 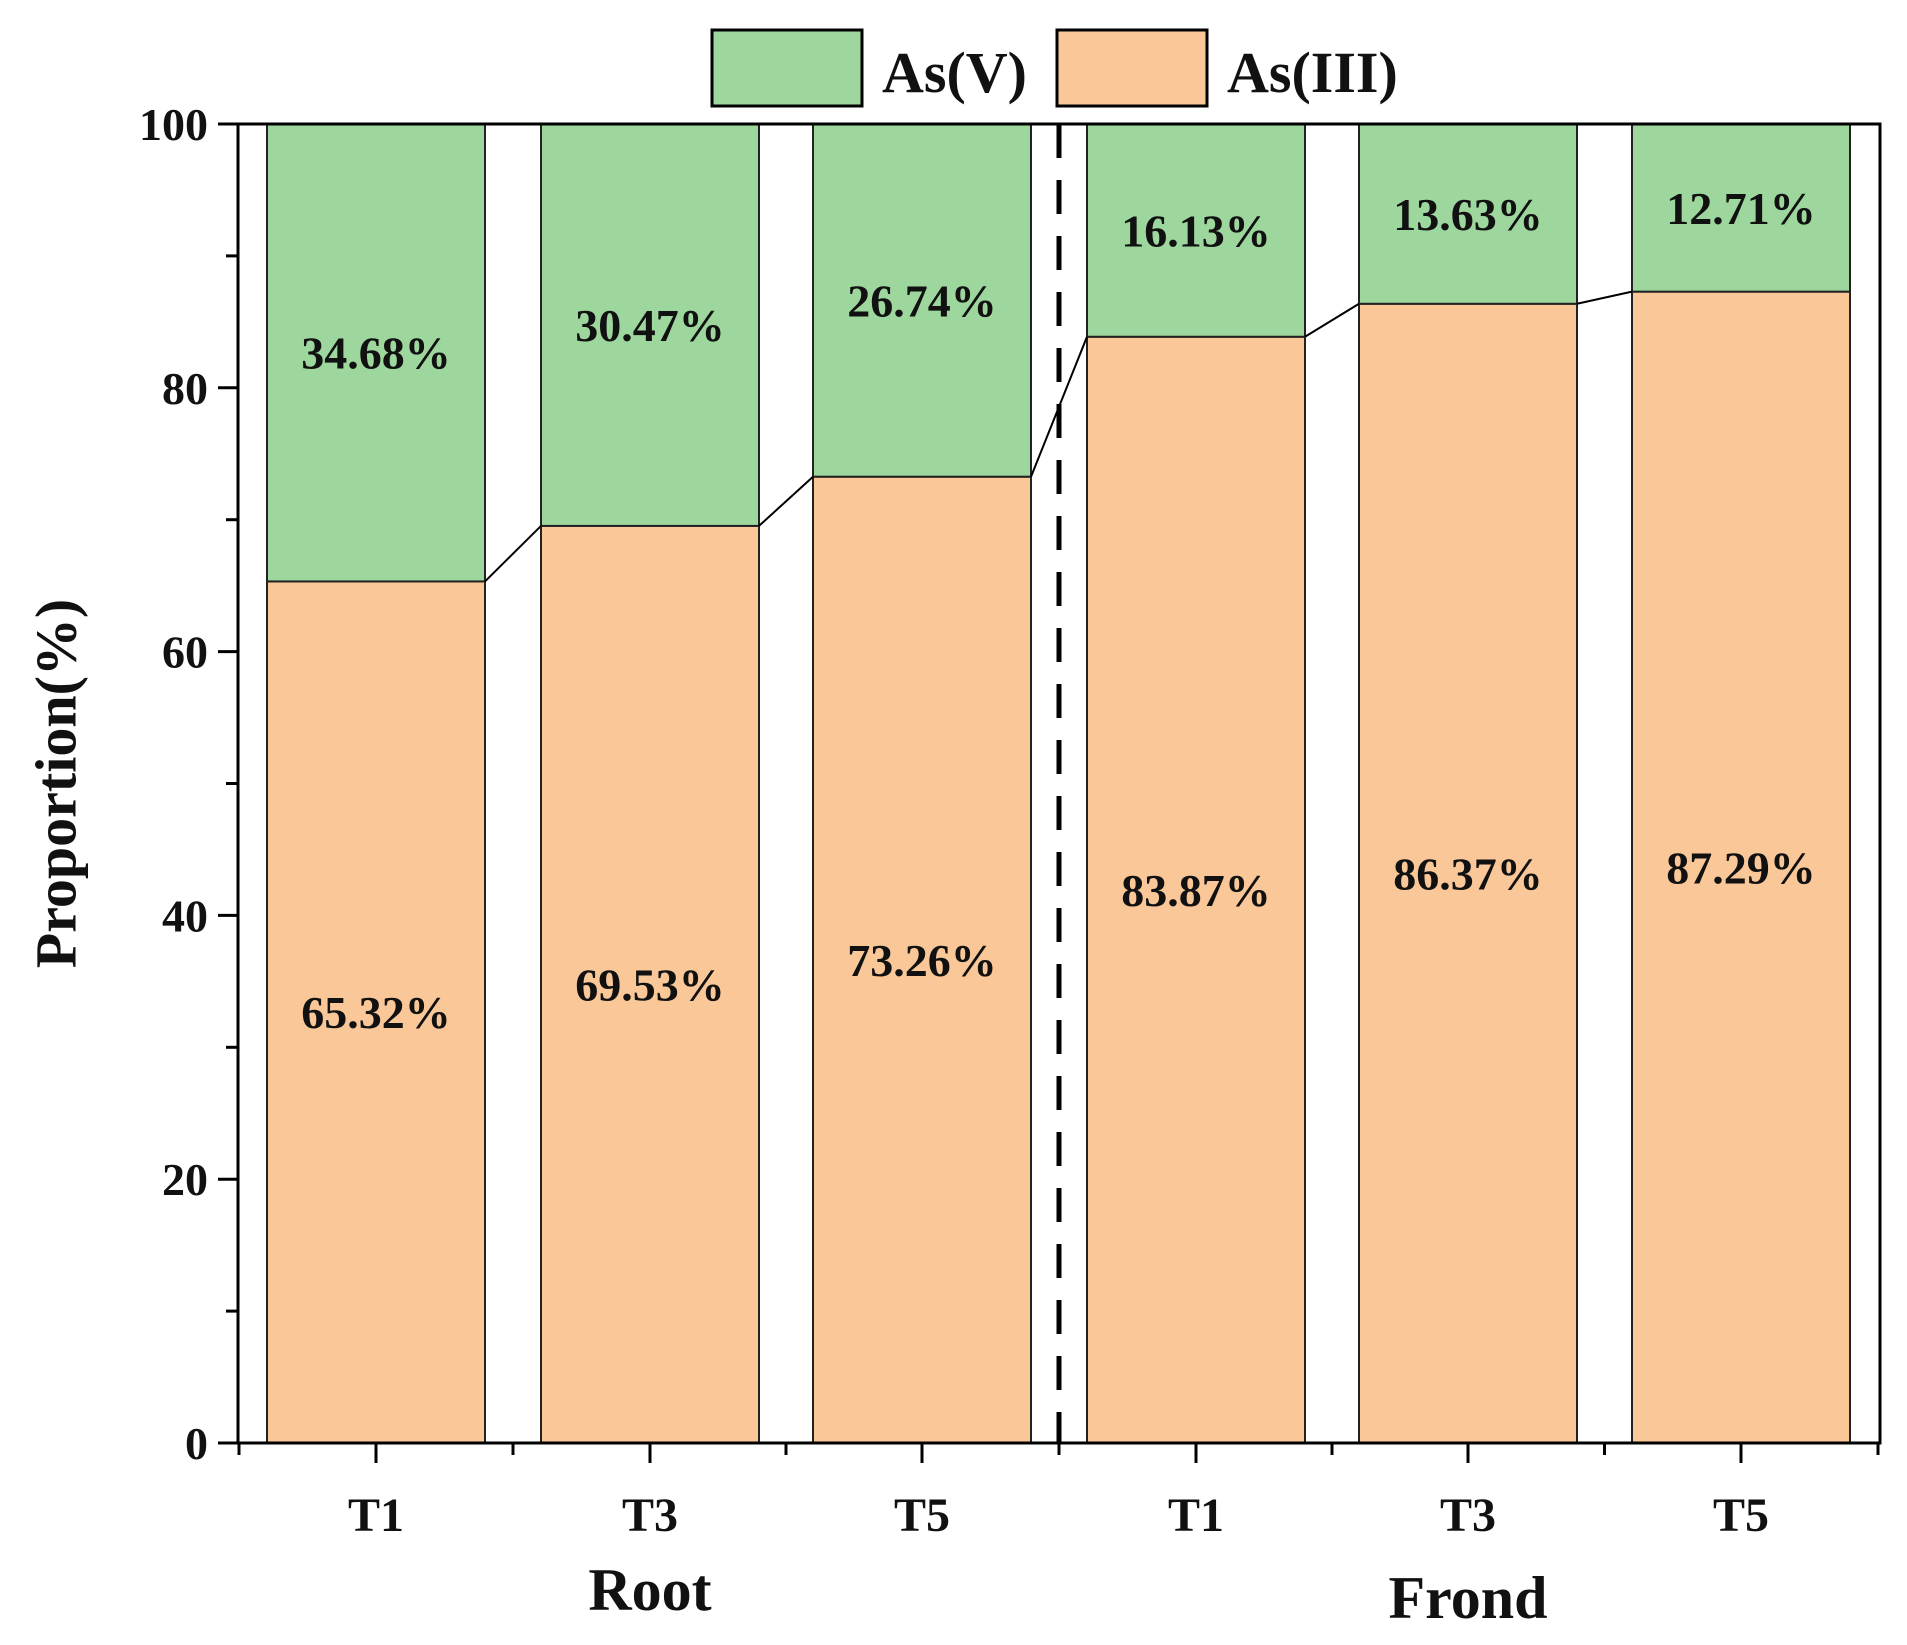 I want to click on value-label-as-v-5: 13.63%, so click(x=1468, y=214).